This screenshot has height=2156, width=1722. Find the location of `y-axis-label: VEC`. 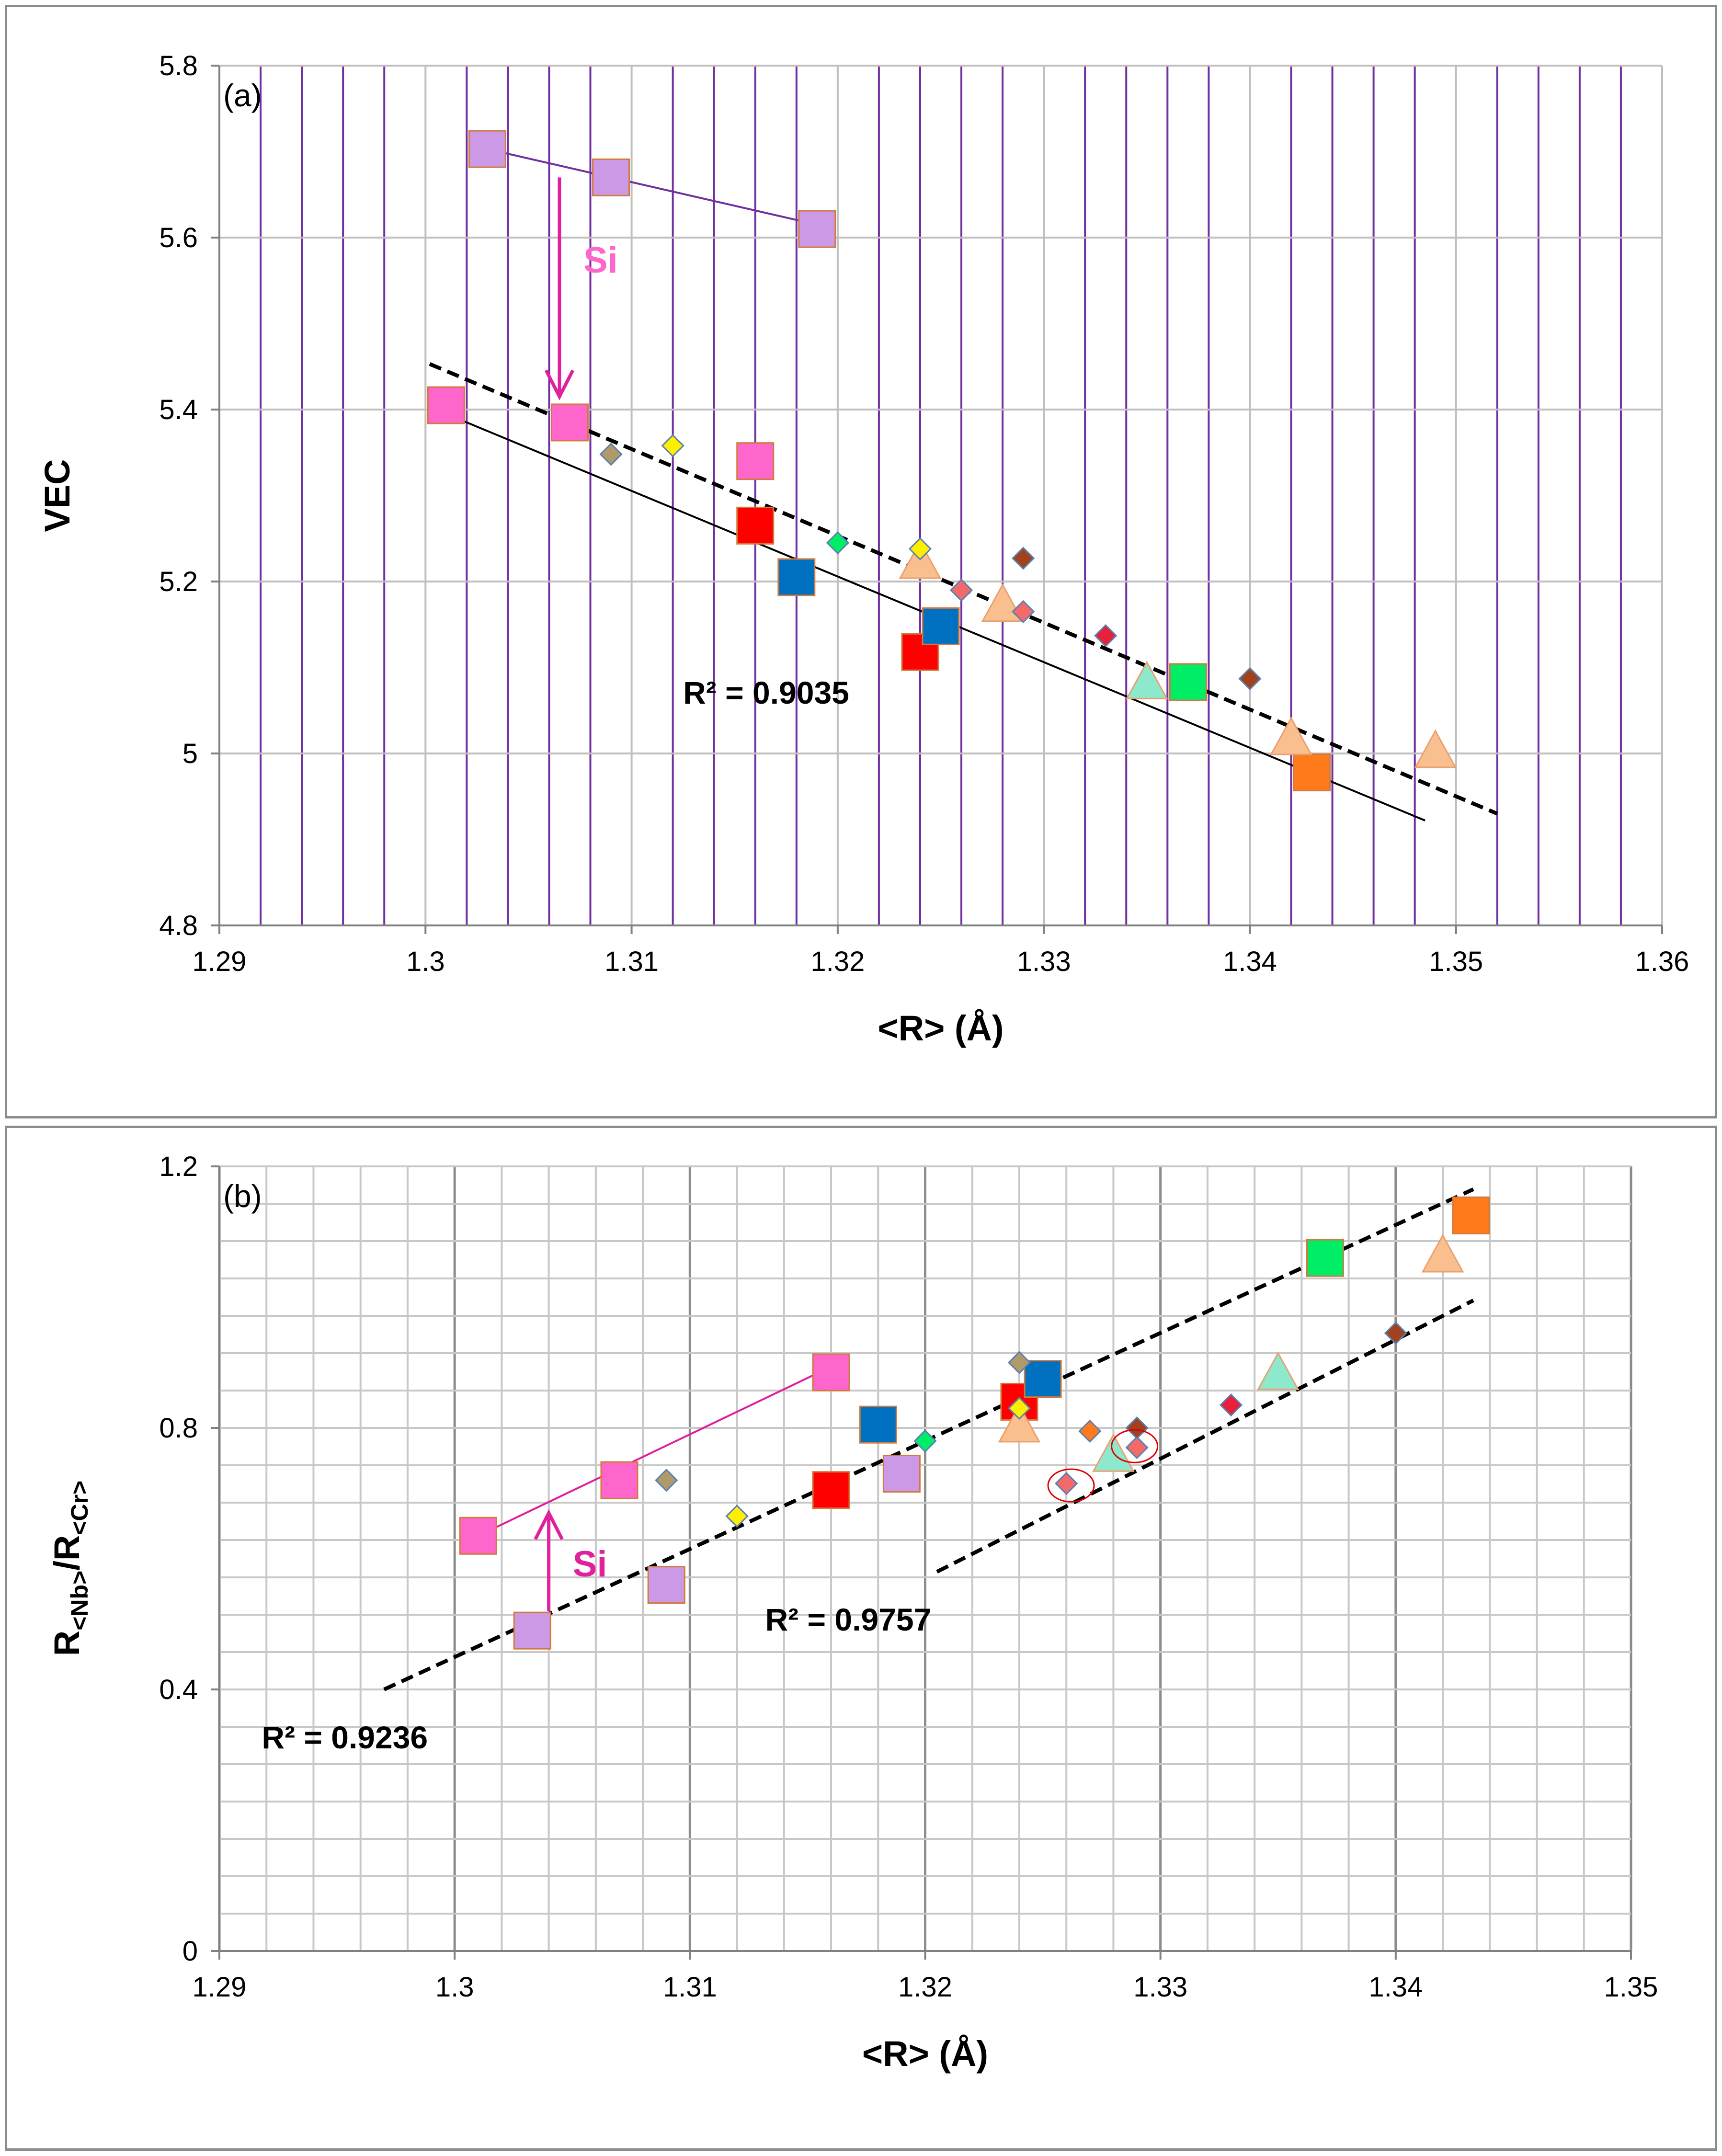

y-axis-label: VEC is located at coordinates (57, 495).